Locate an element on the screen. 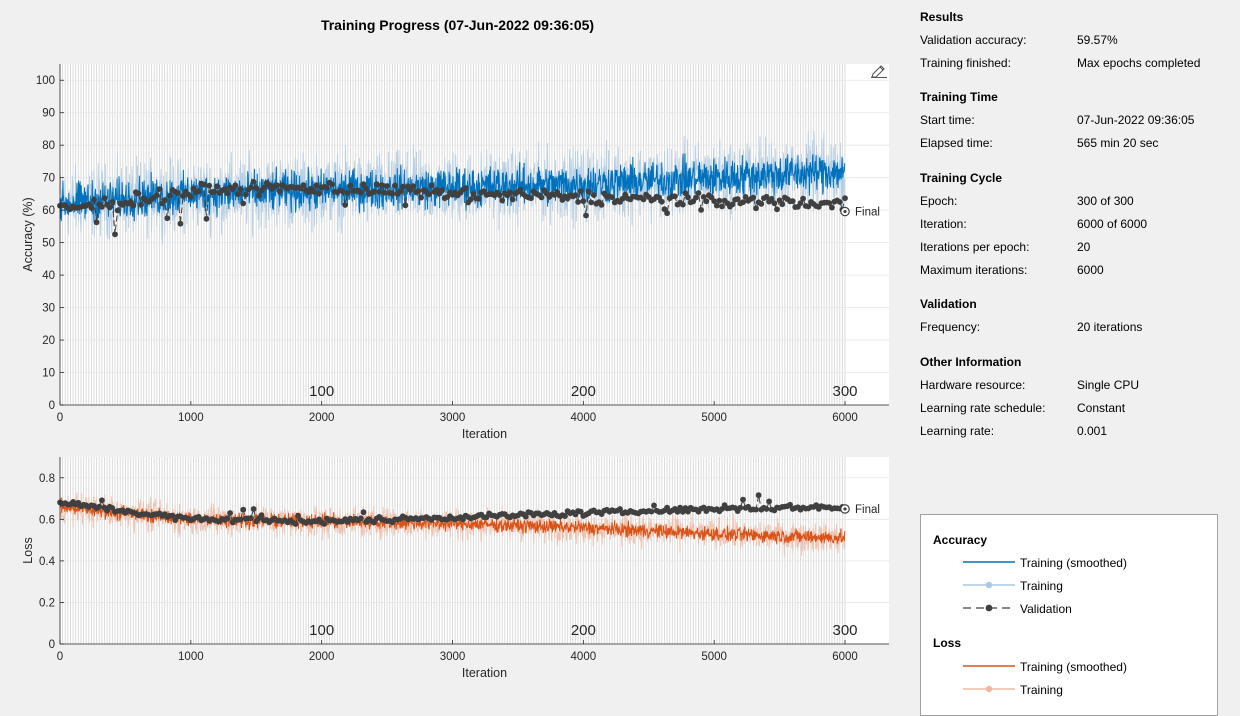  info-label: Validation accuracy: is located at coordinates (973, 40).